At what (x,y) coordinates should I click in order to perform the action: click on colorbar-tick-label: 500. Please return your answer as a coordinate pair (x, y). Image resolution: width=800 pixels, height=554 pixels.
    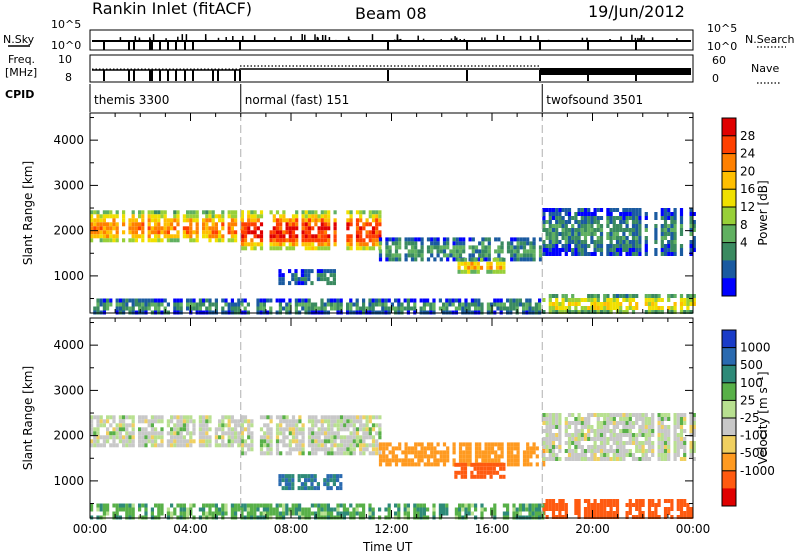
    Looking at the image, I should click on (751, 365).